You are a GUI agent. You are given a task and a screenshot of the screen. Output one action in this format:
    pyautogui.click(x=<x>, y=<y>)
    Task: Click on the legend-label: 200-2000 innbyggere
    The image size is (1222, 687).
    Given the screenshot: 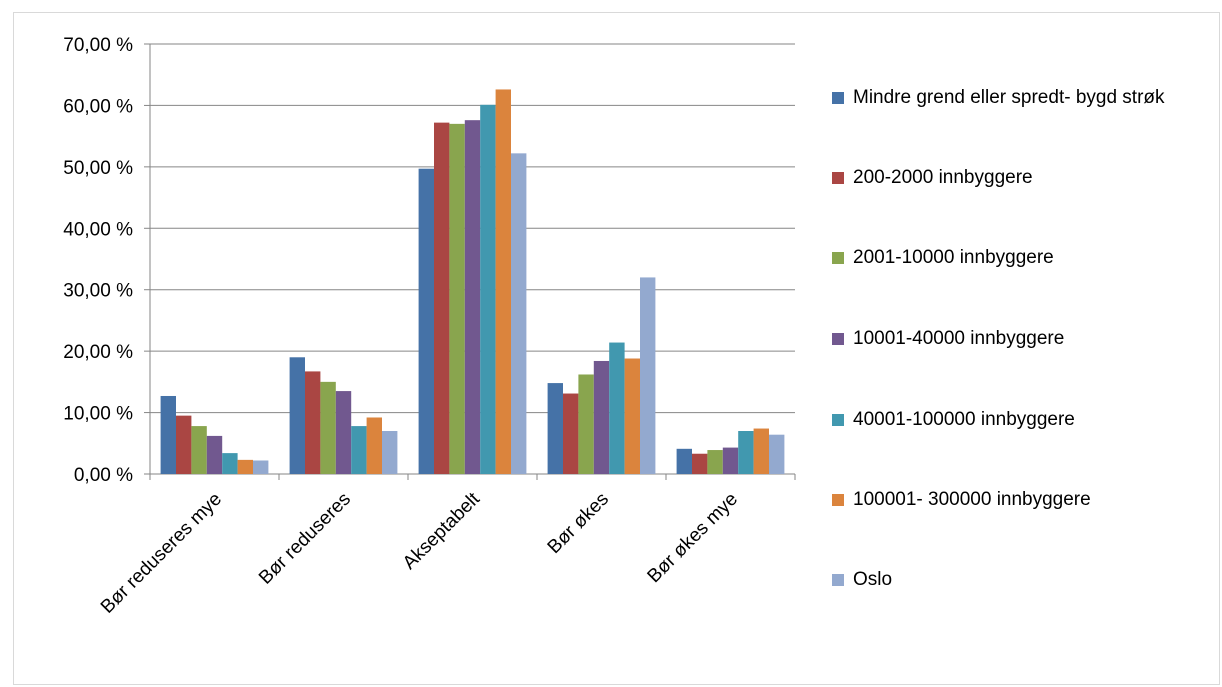 What is the action you would take?
    pyautogui.click(x=943, y=177)
    